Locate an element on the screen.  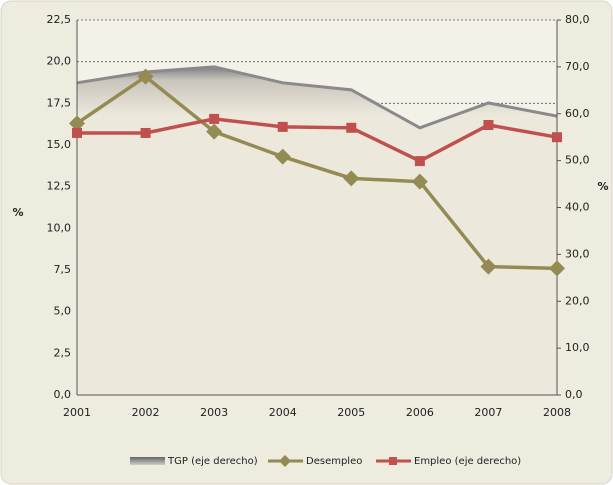
legend-label: Empleo (eje derecho) is located at coordinates (467, 461).